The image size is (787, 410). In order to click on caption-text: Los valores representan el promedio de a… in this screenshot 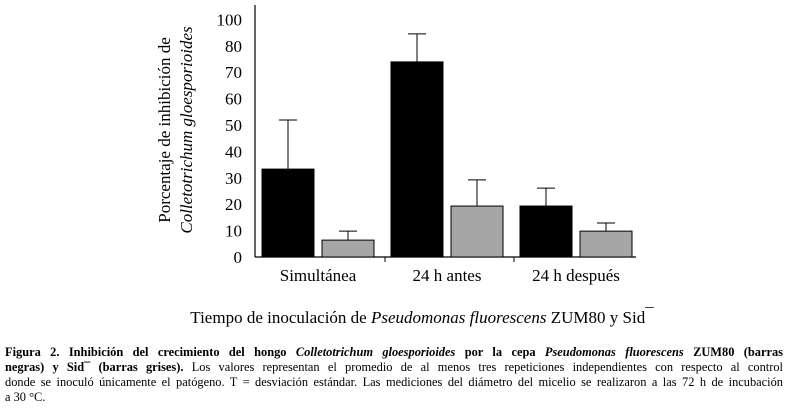, I will do `click(483, 367)`.